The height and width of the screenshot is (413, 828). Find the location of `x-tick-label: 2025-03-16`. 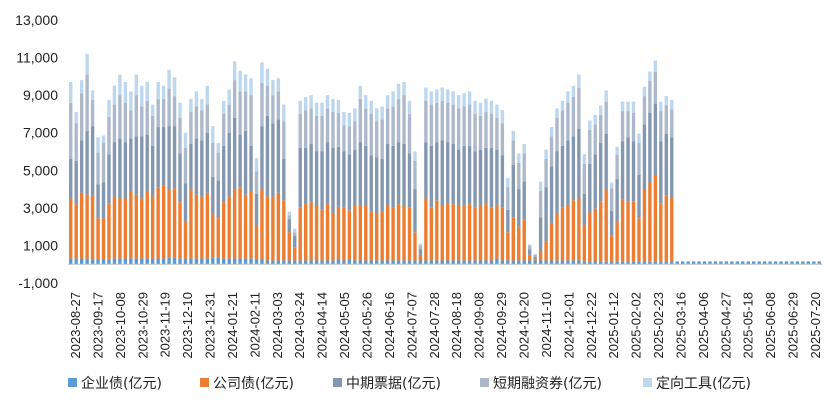

x-tick-label: 2025-03-16 is located at coordinates (680, 325).